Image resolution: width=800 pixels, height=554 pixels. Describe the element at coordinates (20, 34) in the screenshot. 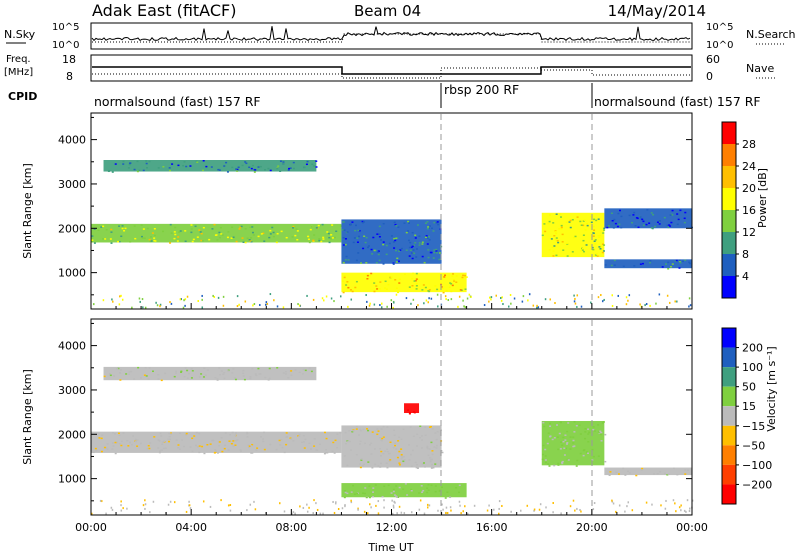

I see `nsky-label: N.Sky` at that location.